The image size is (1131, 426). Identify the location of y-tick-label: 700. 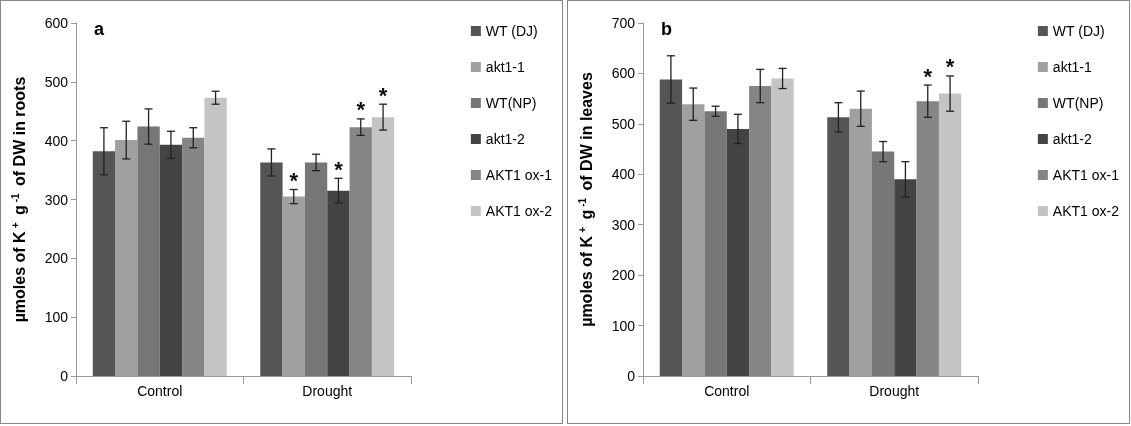
(623, 23).